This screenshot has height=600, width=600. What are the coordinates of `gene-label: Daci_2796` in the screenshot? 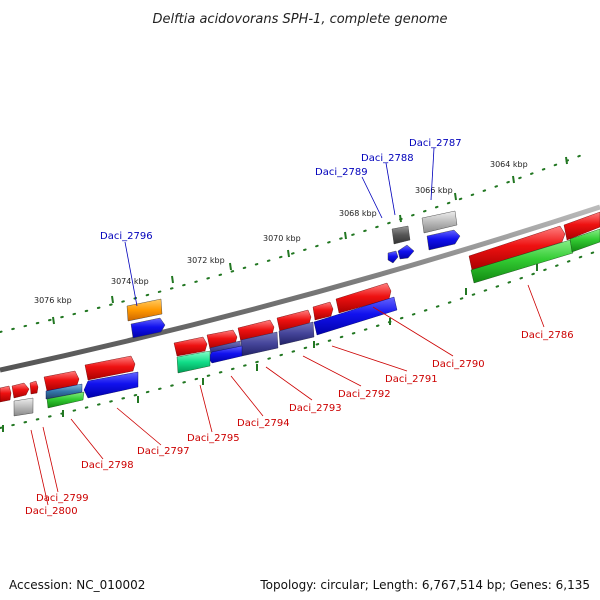 It's located at (126, 236).